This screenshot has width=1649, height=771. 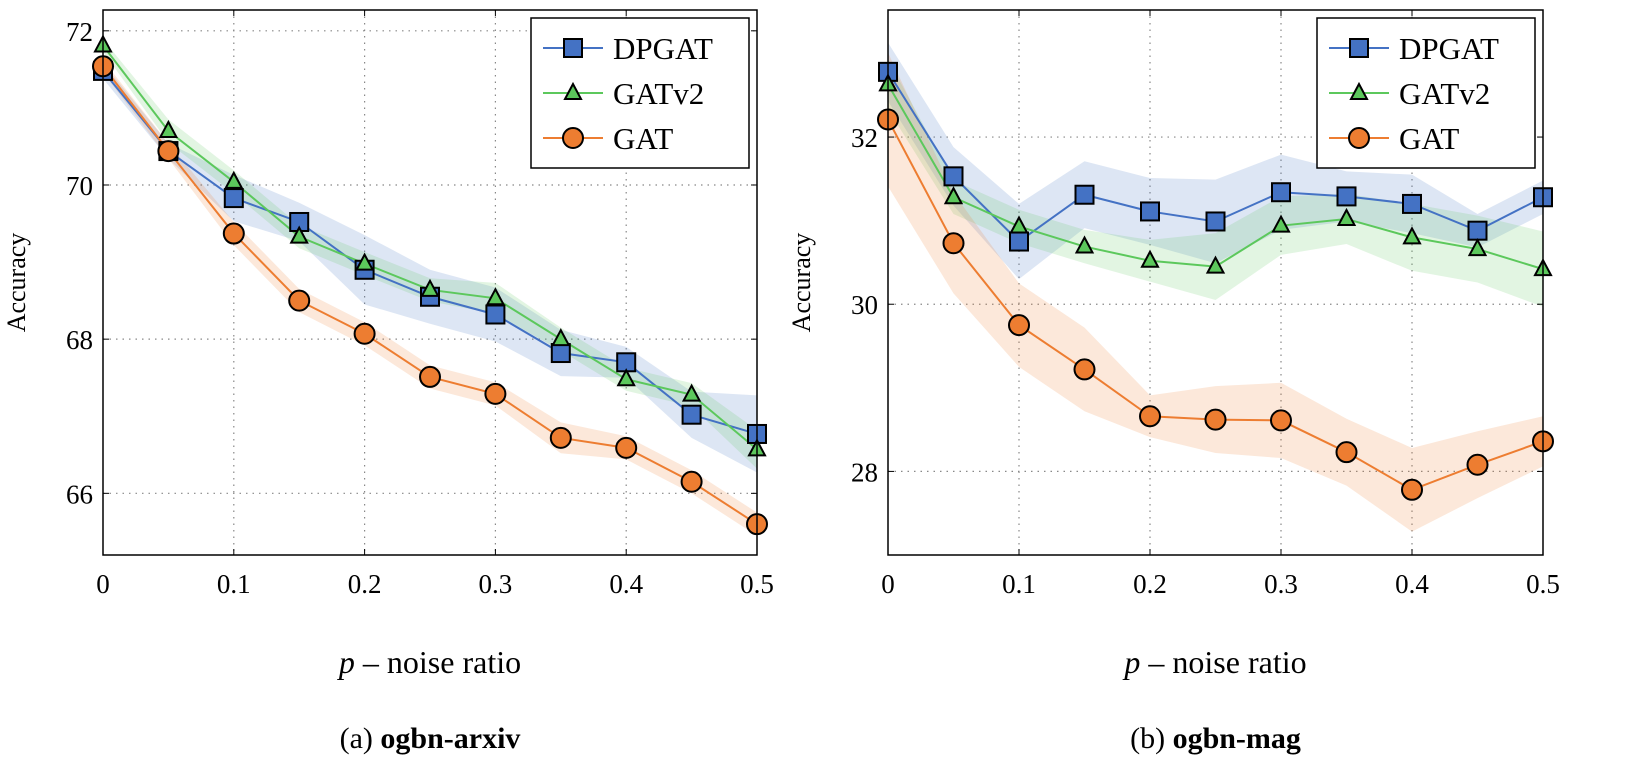 I want to click on caption-dataset: ogbn-arxiv, so click(x=450, y=738).